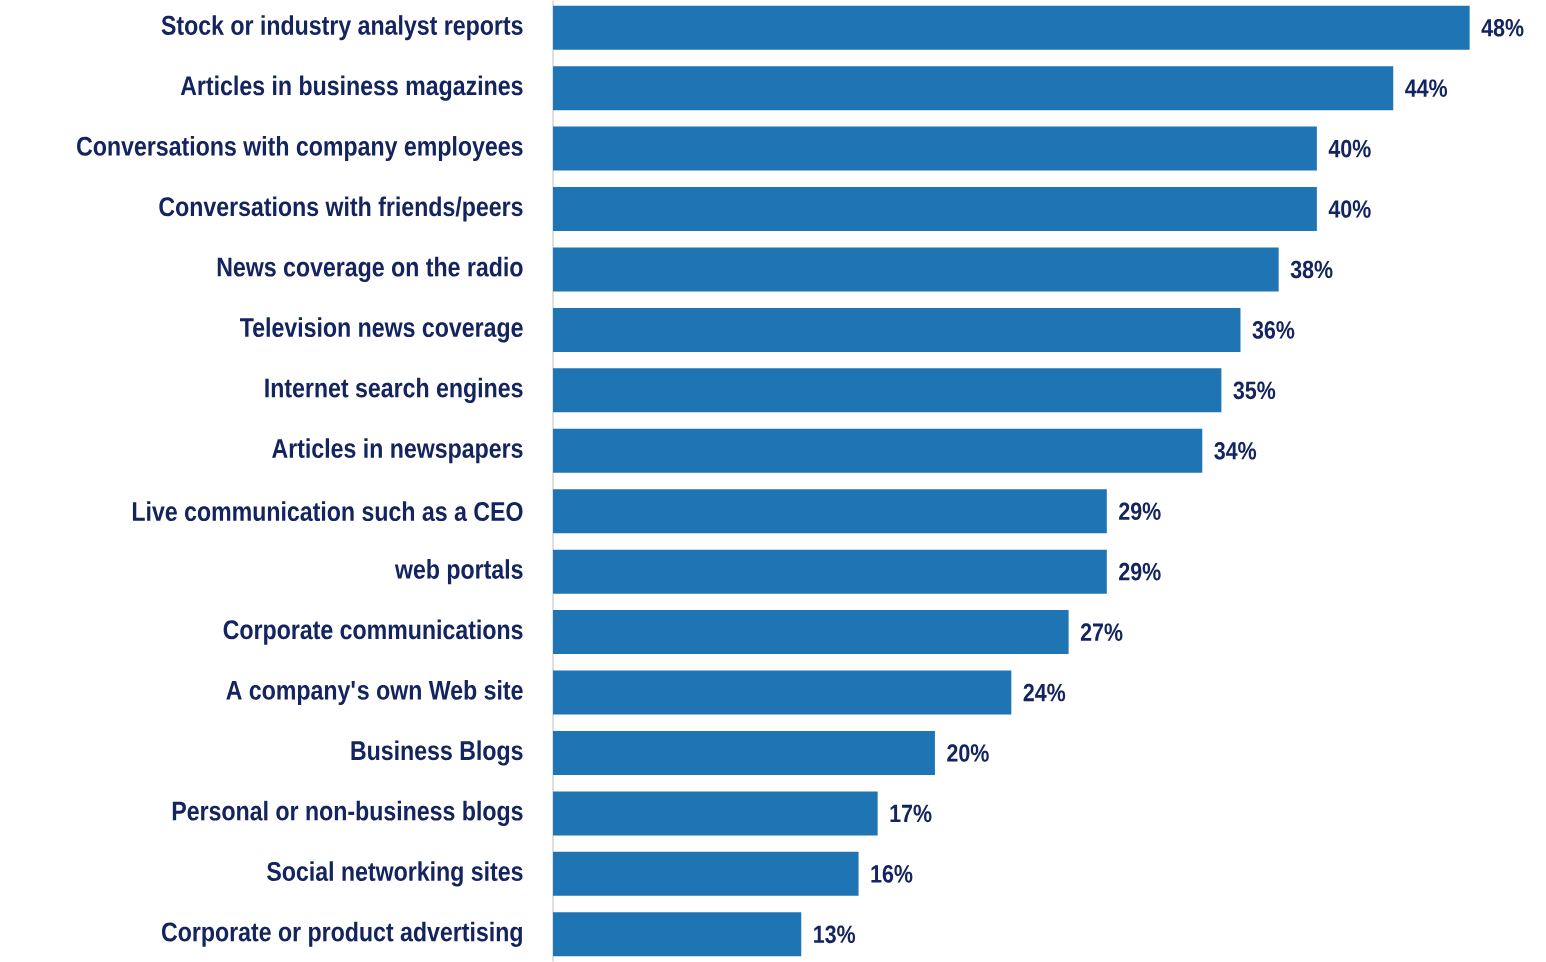  I want to click on y-tick-label: Articles in business magazines, so click(351, 88).